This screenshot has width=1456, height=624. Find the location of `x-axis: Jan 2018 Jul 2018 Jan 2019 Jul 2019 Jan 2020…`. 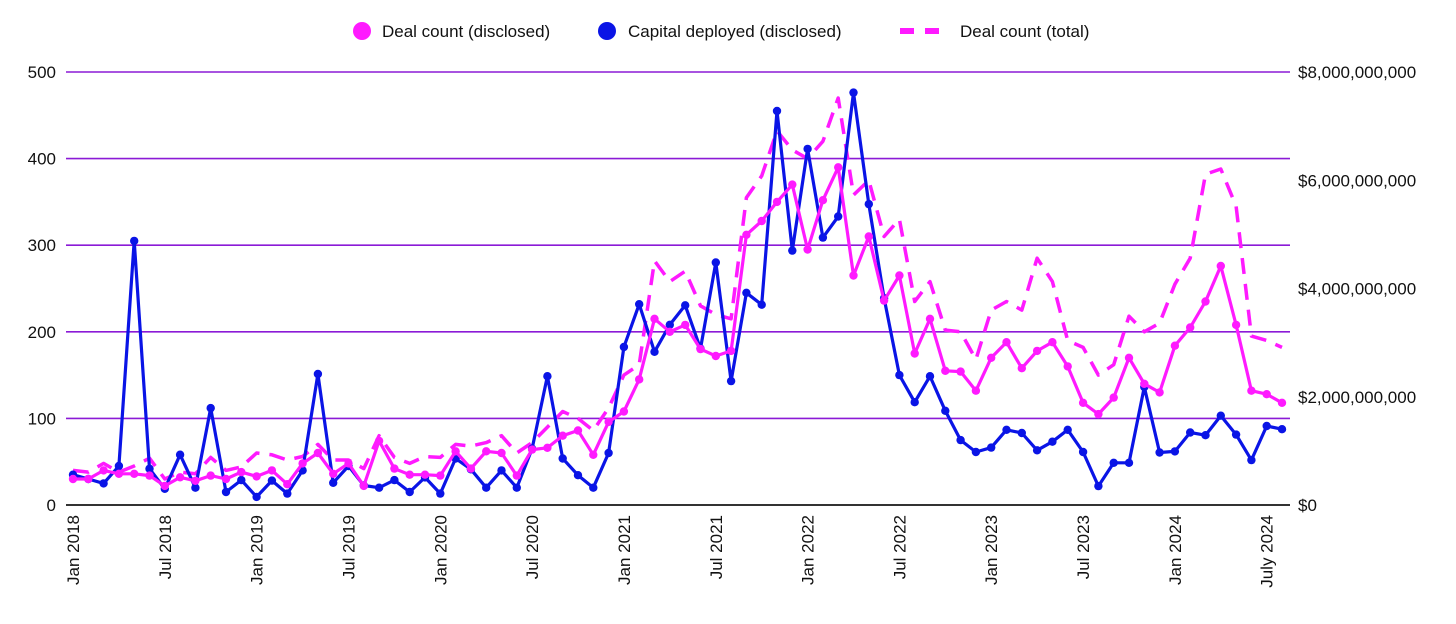

x-axis: Jan 2018 Jul 2018 Jan 2019 Jul 2019 Jan 2020… is located at coordinates (670, 551).